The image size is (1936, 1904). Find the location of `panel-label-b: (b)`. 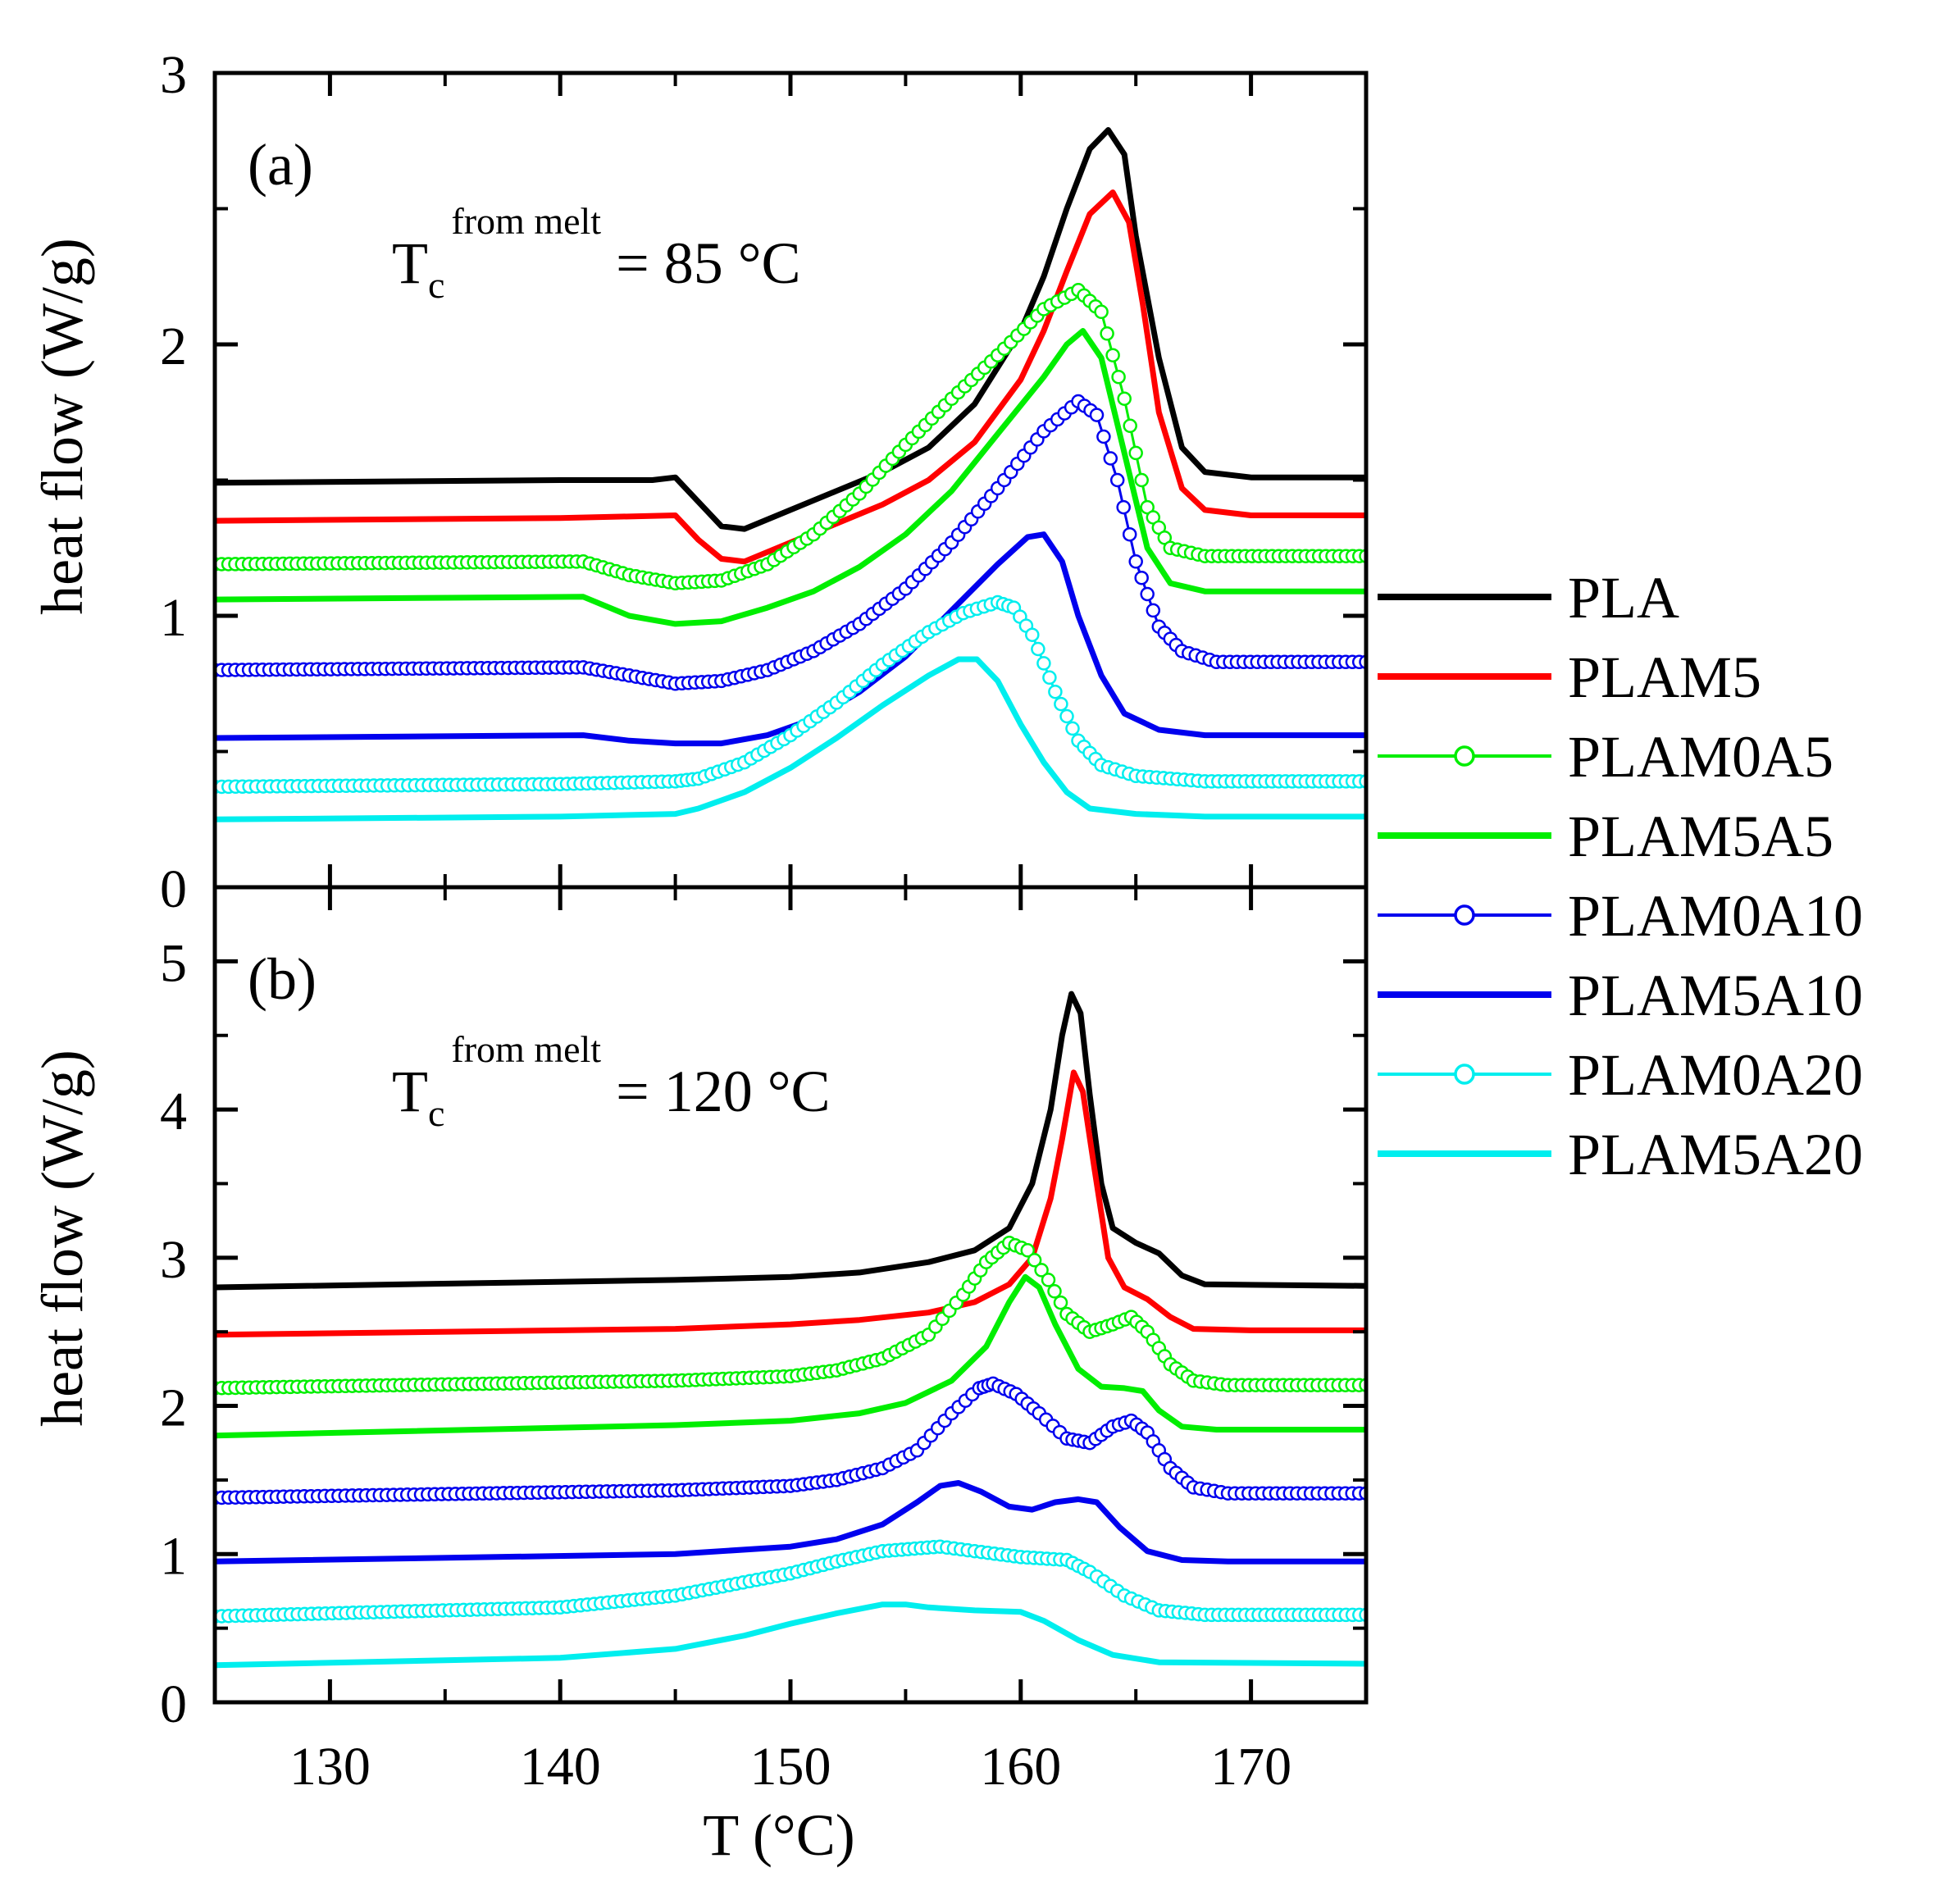

panel-label-b: (b) is located at coordinates (282, 979).